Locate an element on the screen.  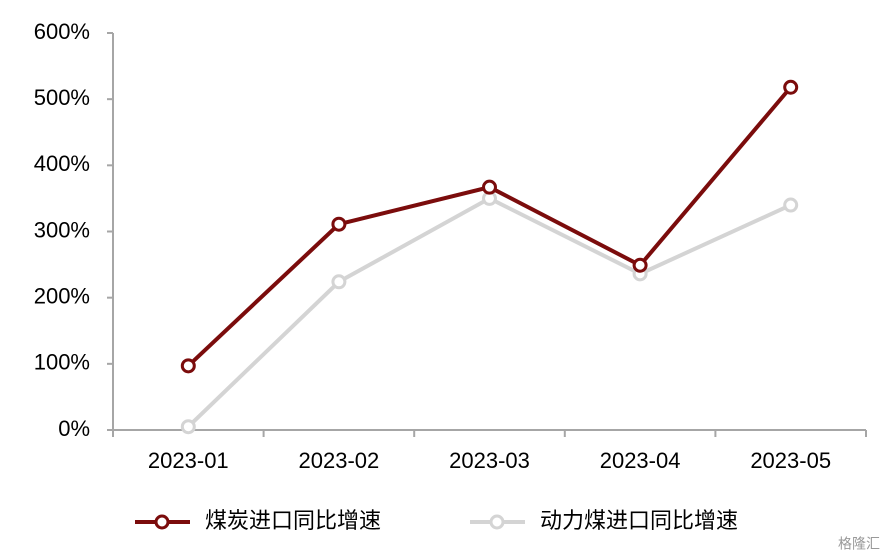
y-tick-label: 0% is located at coordinates (74, 428).